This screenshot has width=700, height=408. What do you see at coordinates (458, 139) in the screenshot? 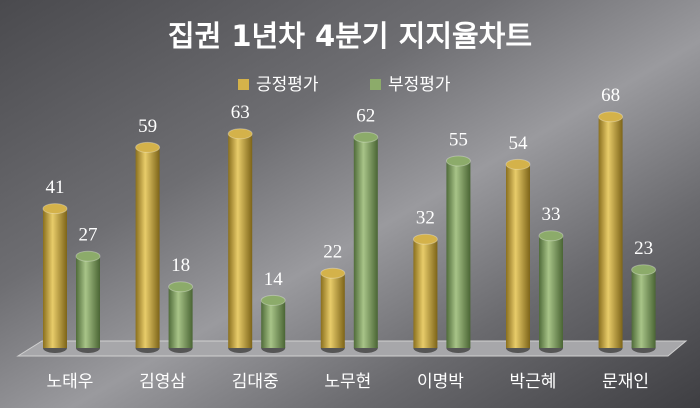
I see `value-label: 55` at bounding box center [458, 139].